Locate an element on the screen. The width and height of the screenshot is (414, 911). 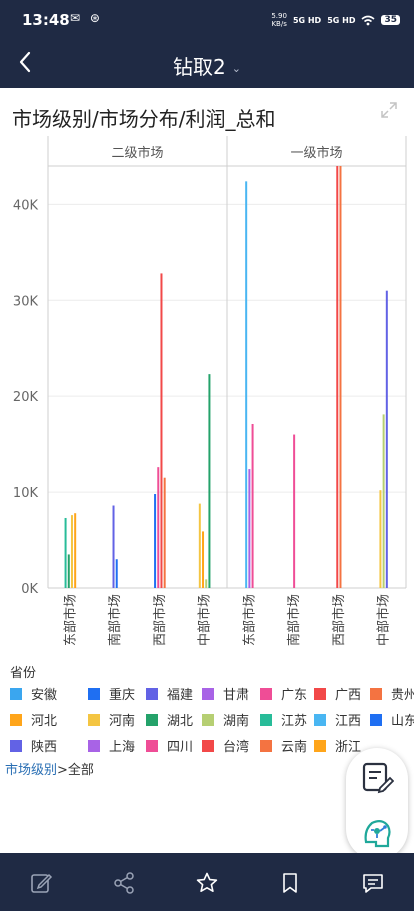
legend-item: 贵州 is located at coordinates (392, 694).